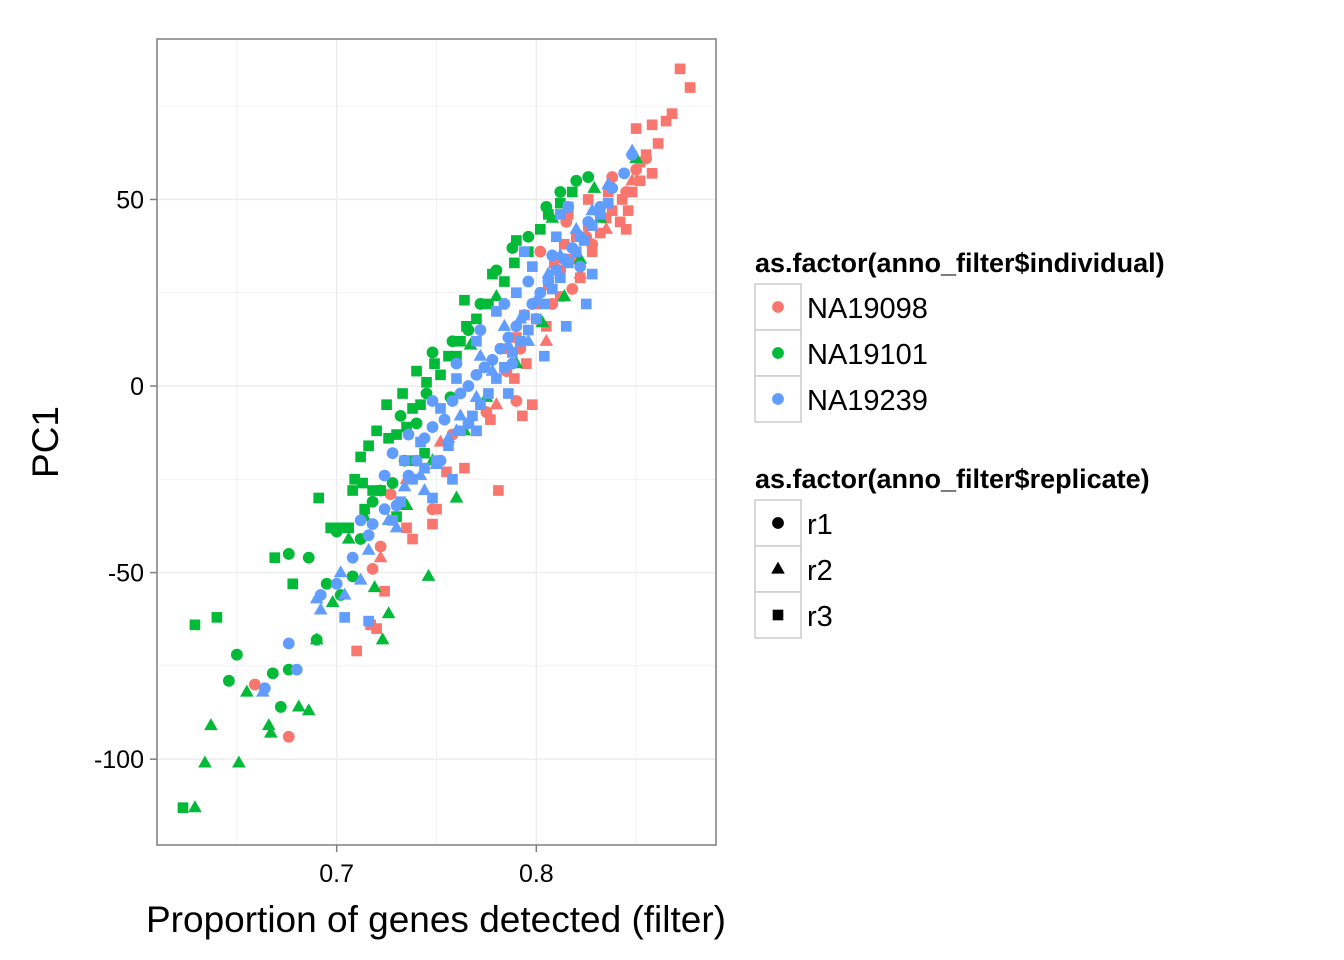 This screenshot has height=960, width=1344. Describe the element at coordinates (867, 401) in the screenshot. I see `legend-label: NA19239` at that location.